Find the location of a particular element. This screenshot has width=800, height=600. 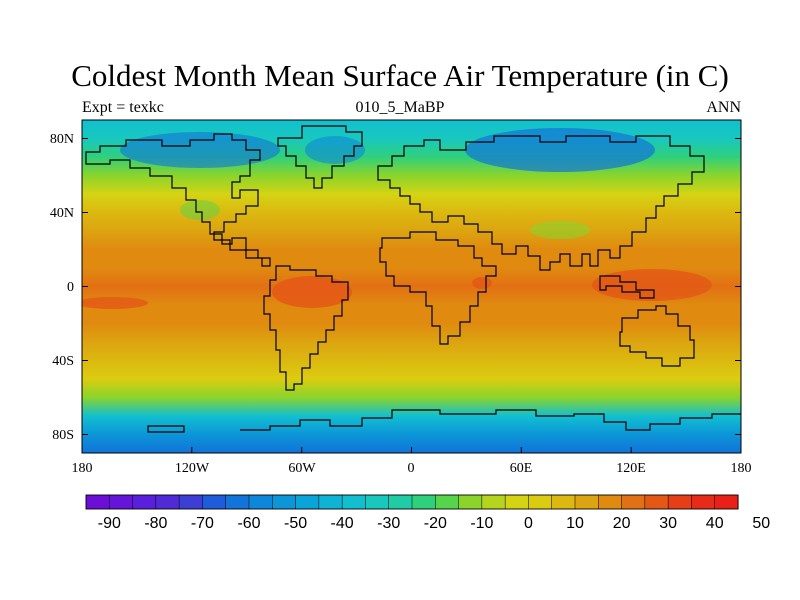

cool-spot-tibet is located at coordinates (560, 230).